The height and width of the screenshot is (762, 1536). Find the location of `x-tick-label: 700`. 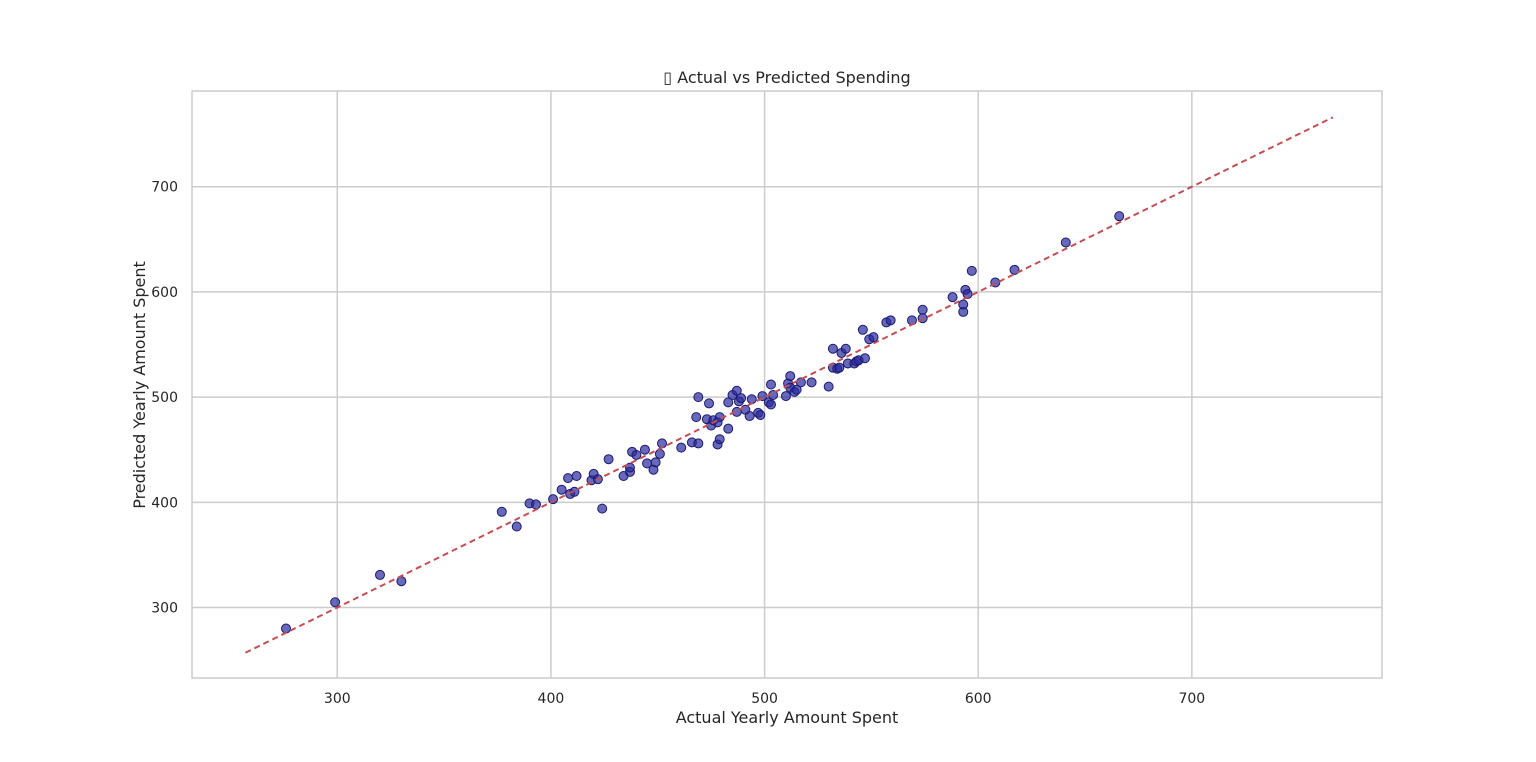

x-tick-label: 700 is located at coordinates (1191, 699).